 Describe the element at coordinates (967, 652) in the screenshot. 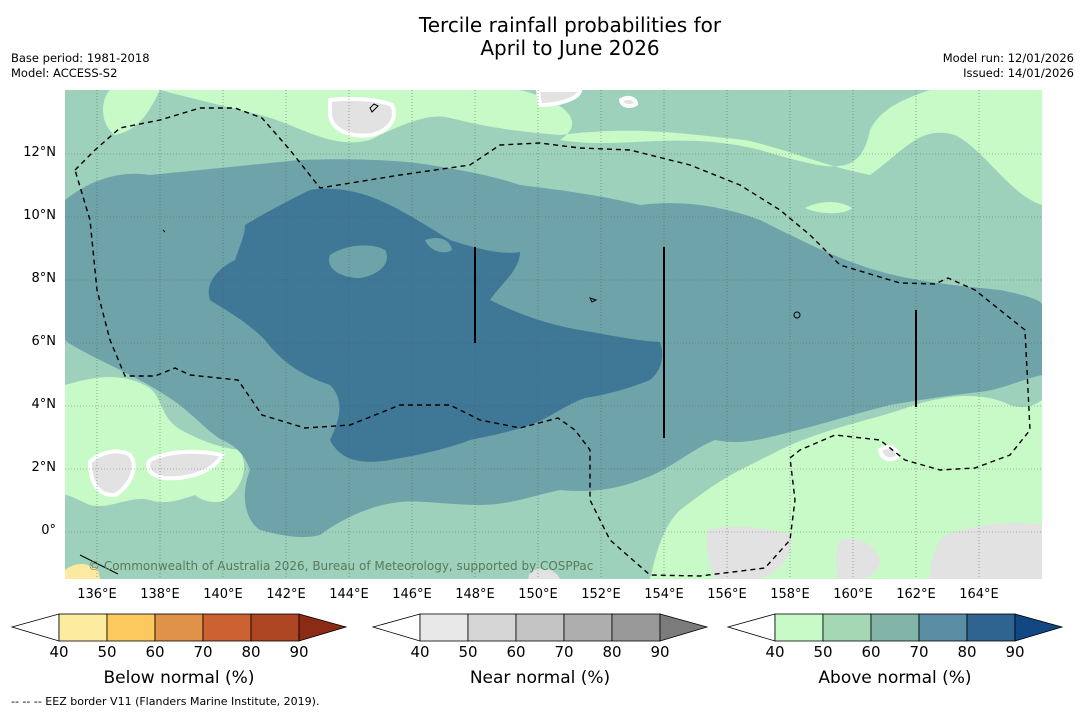

I see `cb-above-tick-80: 80` at that location.